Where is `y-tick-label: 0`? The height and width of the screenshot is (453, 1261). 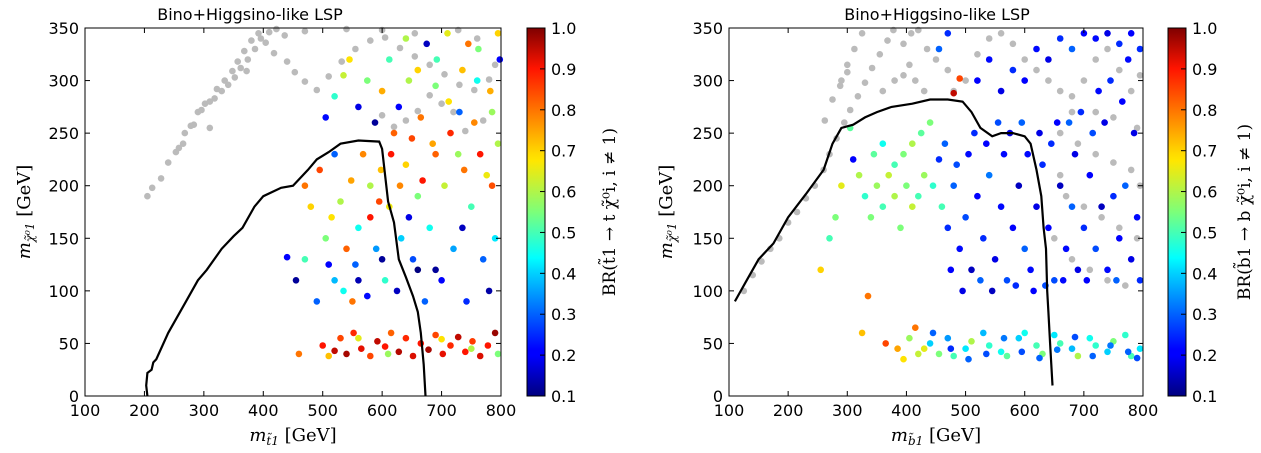 y-tick-label: 0 is located at coordinates (74, 396).